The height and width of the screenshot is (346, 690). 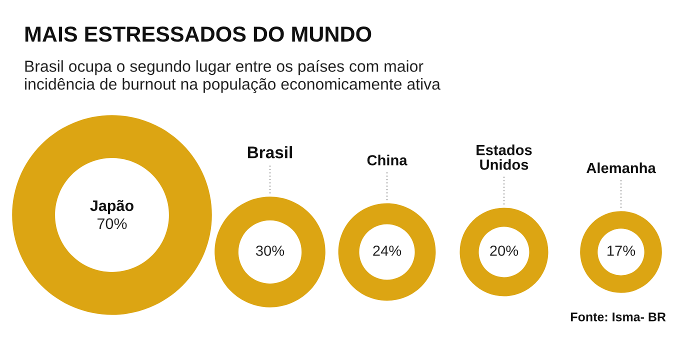 I want to click on text: Brasil ocupa o segundo lugar entre os países com maior incidência de burnout na população economicamente ativa, so click(x=232, y=76).